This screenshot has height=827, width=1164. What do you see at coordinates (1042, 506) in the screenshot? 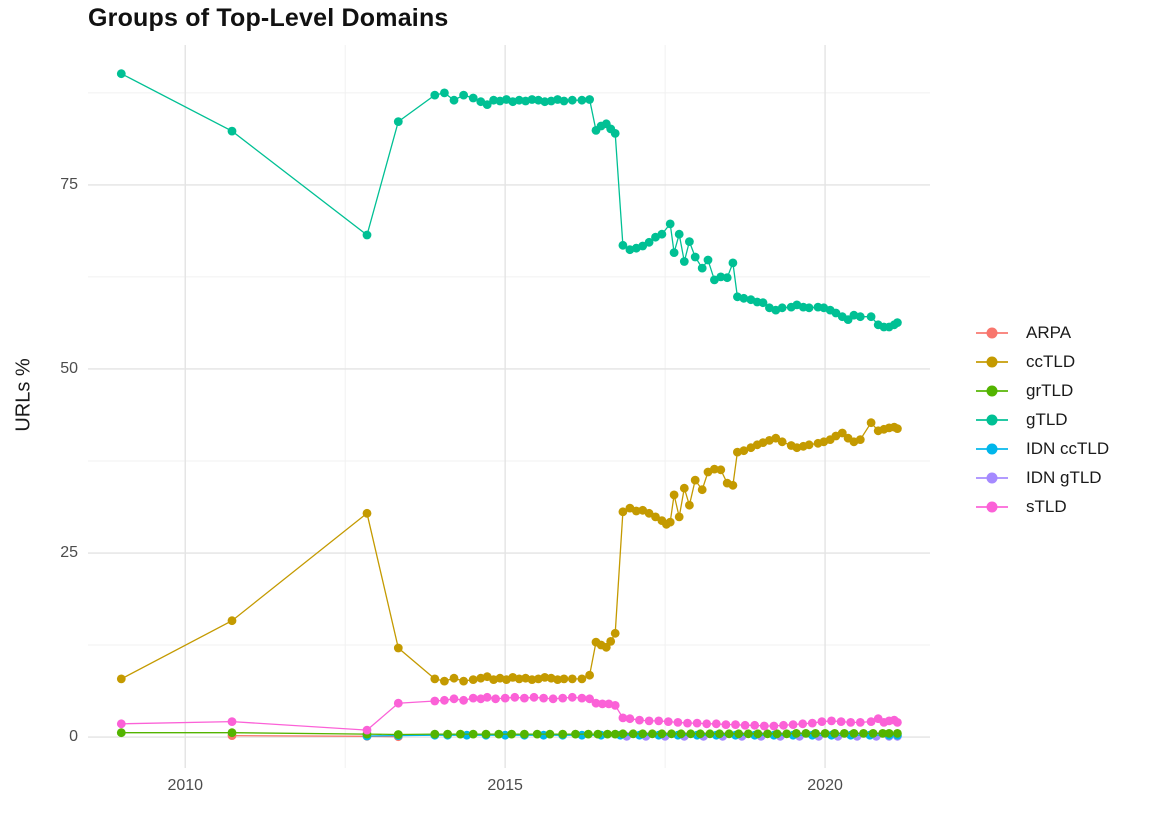
I see `legend-item-stld: sTLD` at bounding box center [1042, 506].